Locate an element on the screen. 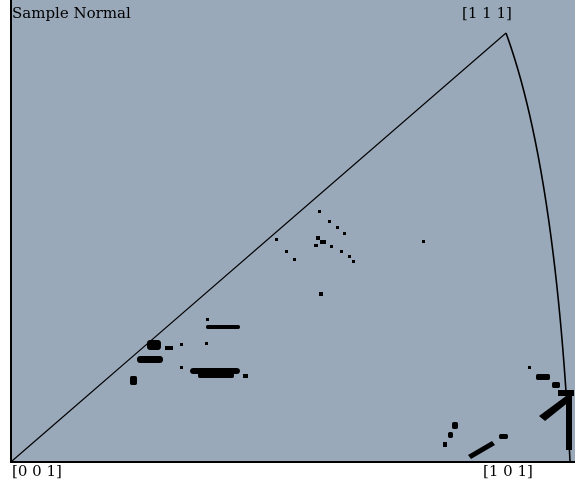 The width and height of the screenshot is (575, 488). pole-label-101: [1 0 1] is located at coordinates (508, 471).